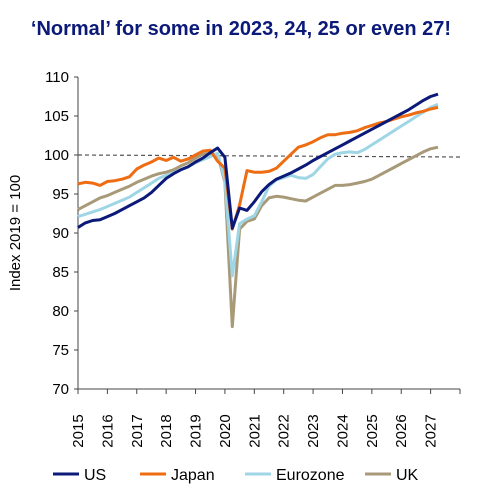  I want to click on legend-label-japan: Japan, so click(193, 475).